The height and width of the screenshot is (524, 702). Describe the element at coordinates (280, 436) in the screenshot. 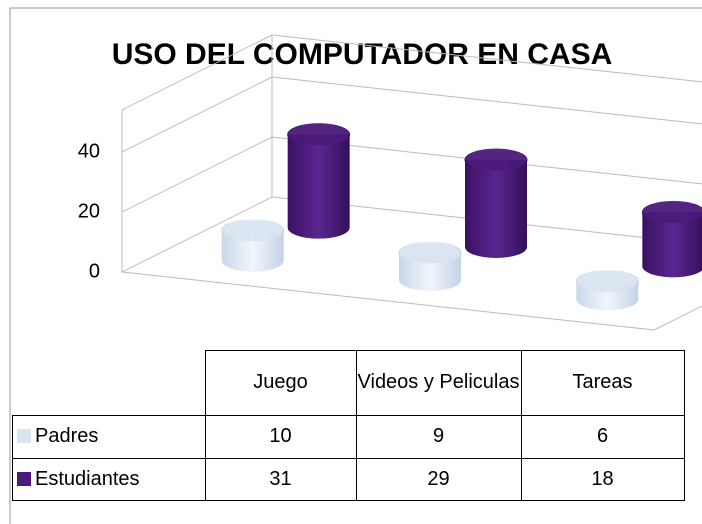

I see `table-value: 10` at that location.